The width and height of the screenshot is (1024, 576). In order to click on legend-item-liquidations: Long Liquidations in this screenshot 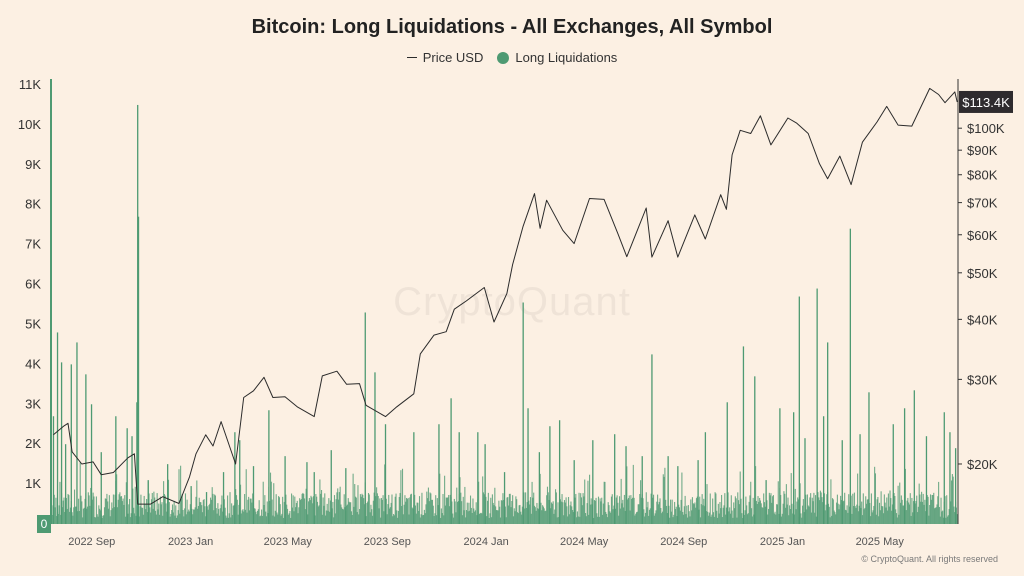, I will do `click(557, 57)`.